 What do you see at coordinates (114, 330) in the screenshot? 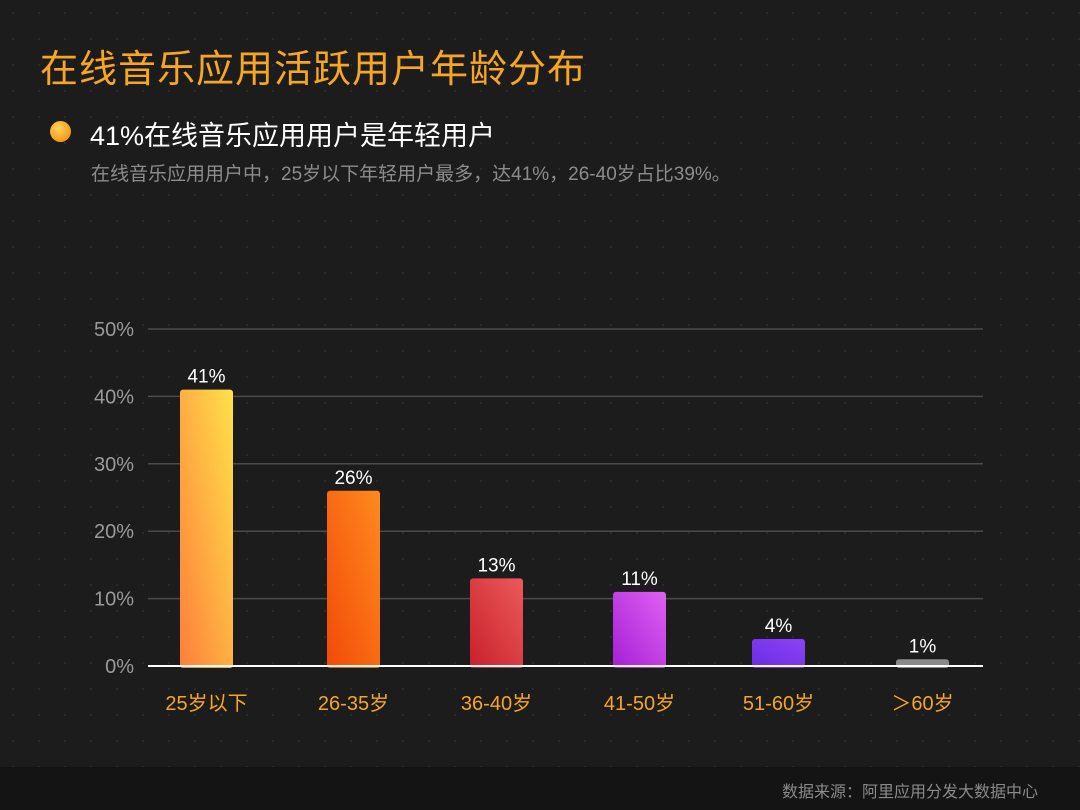
I see `y-tick-label: 50%` at bounding box center [114, 330].